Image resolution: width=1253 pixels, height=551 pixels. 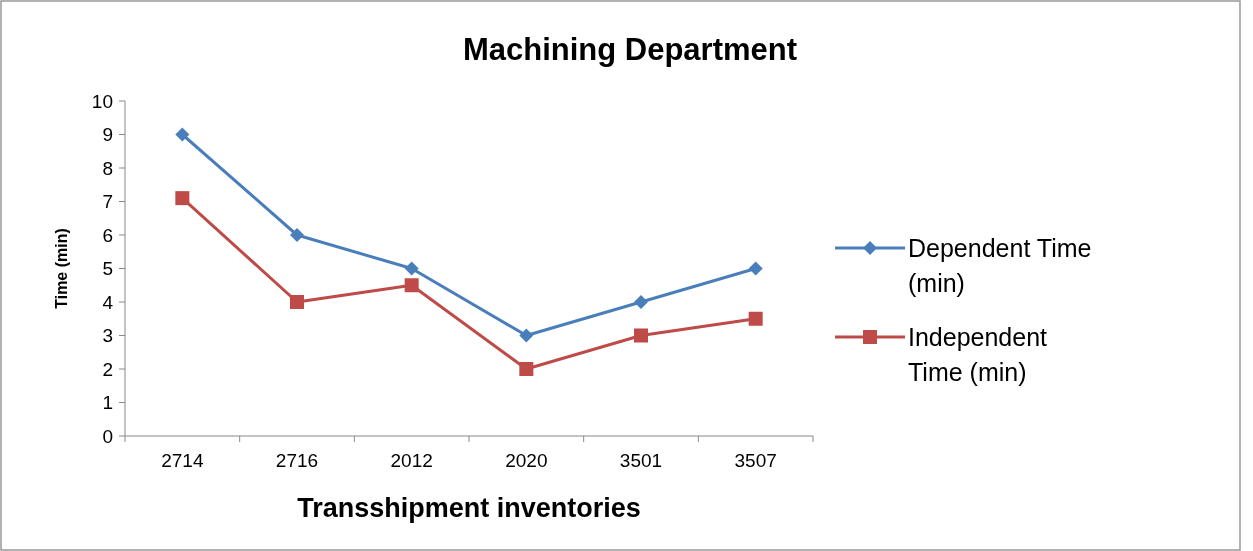 I want to click on chart-title: Machining Department, so click(x=630, y=49).